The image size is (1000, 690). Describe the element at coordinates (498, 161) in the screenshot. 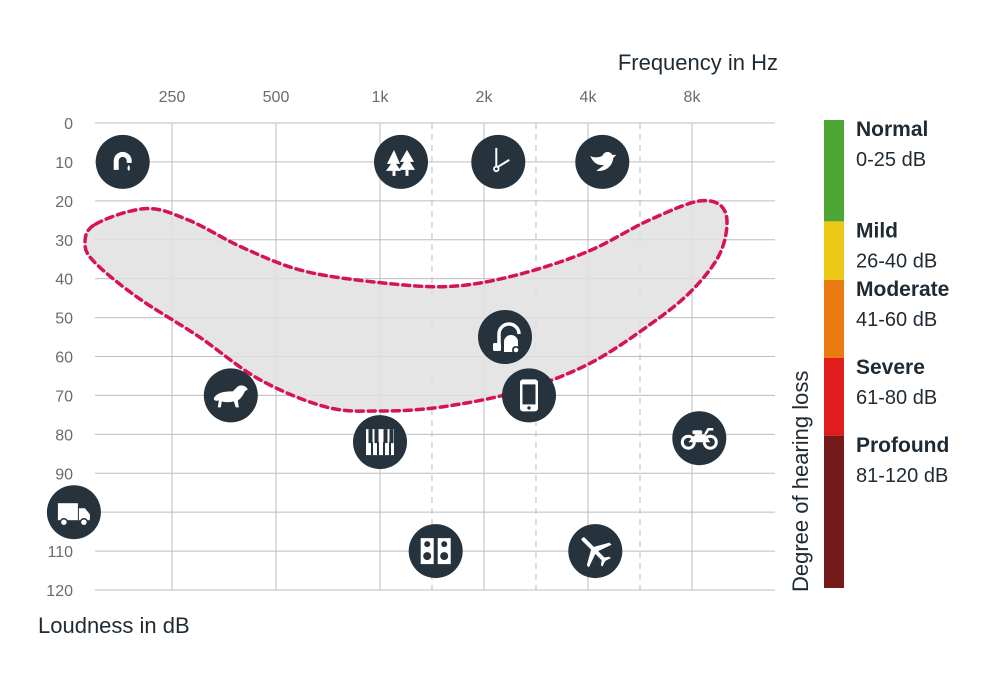

I see `clock-ticking-icon` at that location.